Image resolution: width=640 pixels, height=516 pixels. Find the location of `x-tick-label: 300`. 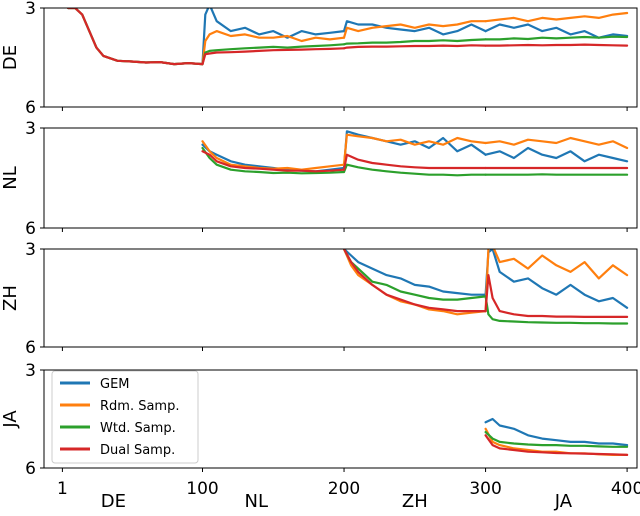

x-tick-label: 300 is located at coordinates (485, 489).